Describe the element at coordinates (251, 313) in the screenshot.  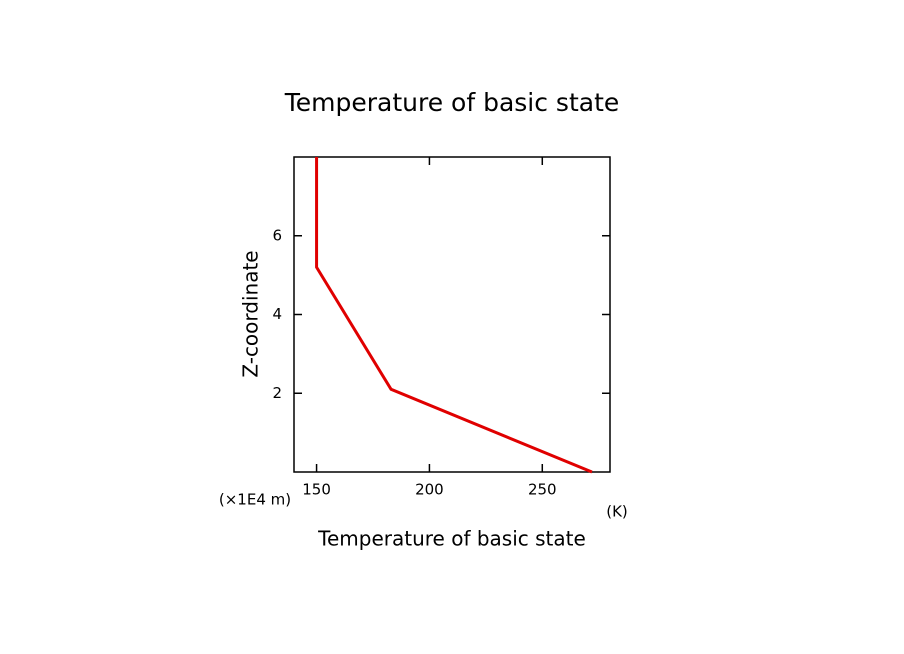
I see `y-axis-label: Z-coordinate` at that location.